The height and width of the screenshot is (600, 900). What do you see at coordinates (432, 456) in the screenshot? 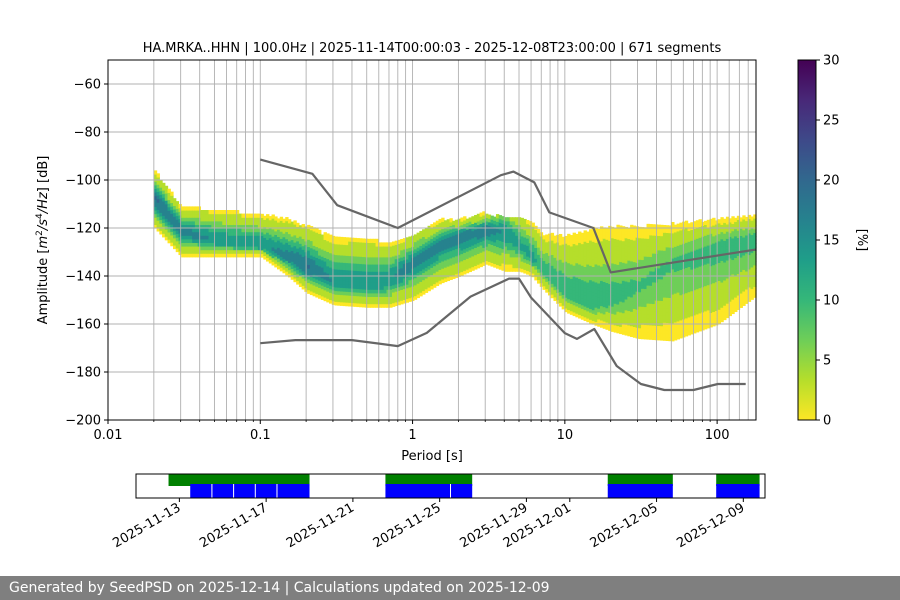
I see `x-axis-label: Period [s]` at bounding box center [432, 456].